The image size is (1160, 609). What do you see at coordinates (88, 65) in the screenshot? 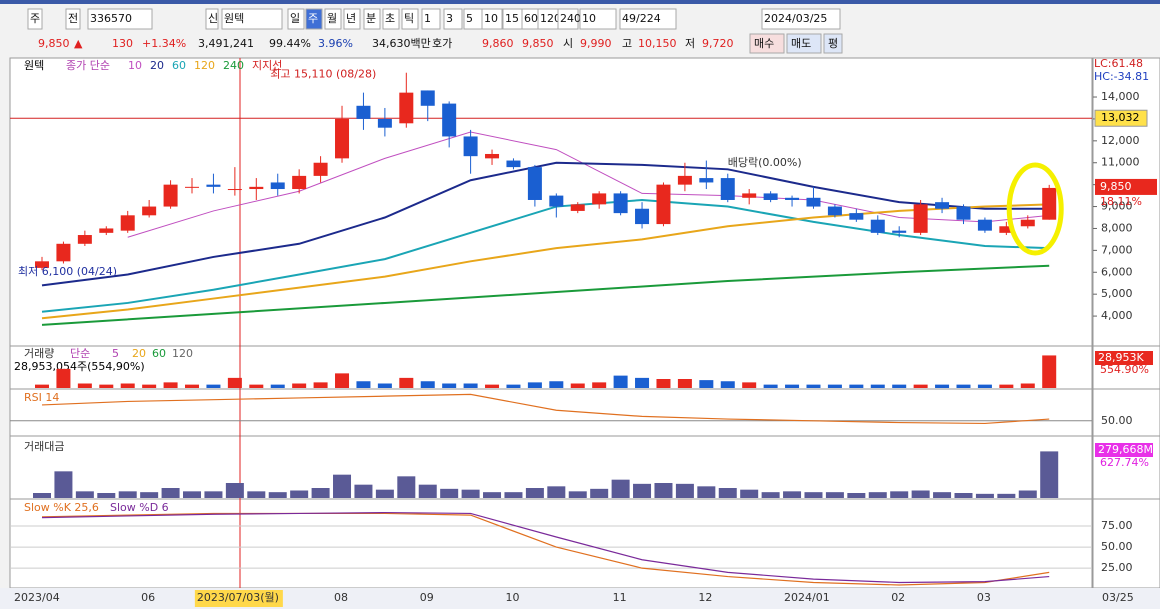
I see `ma-legend-title: 종가 단순` at bounding box center [88, 65].